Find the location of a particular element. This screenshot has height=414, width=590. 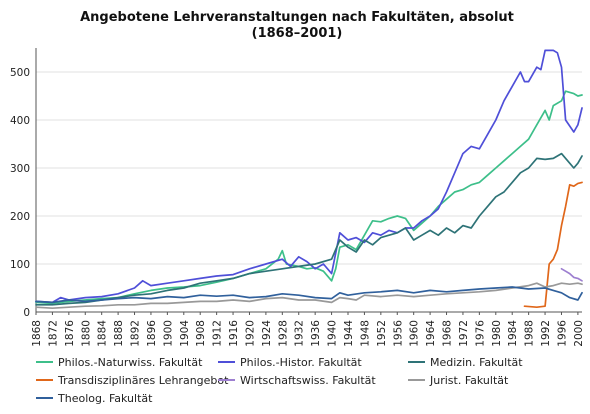

x-tick-label: 1900 is located at coordinates (168, 333).